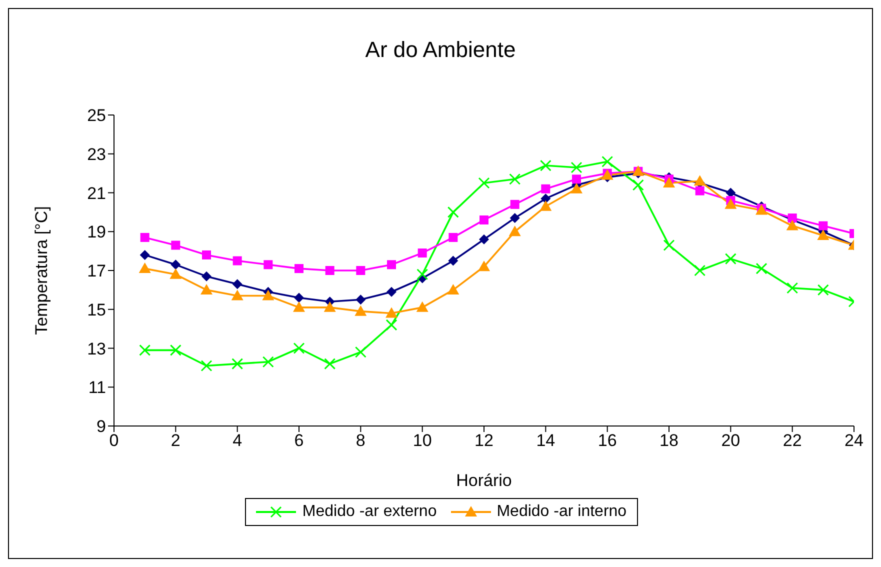 This screenshot has height=567, width=881. What do you see at coordinates (730, 440) in the screenshot?
I see `x-tick-label: 20` at bounding box center [730, 440].